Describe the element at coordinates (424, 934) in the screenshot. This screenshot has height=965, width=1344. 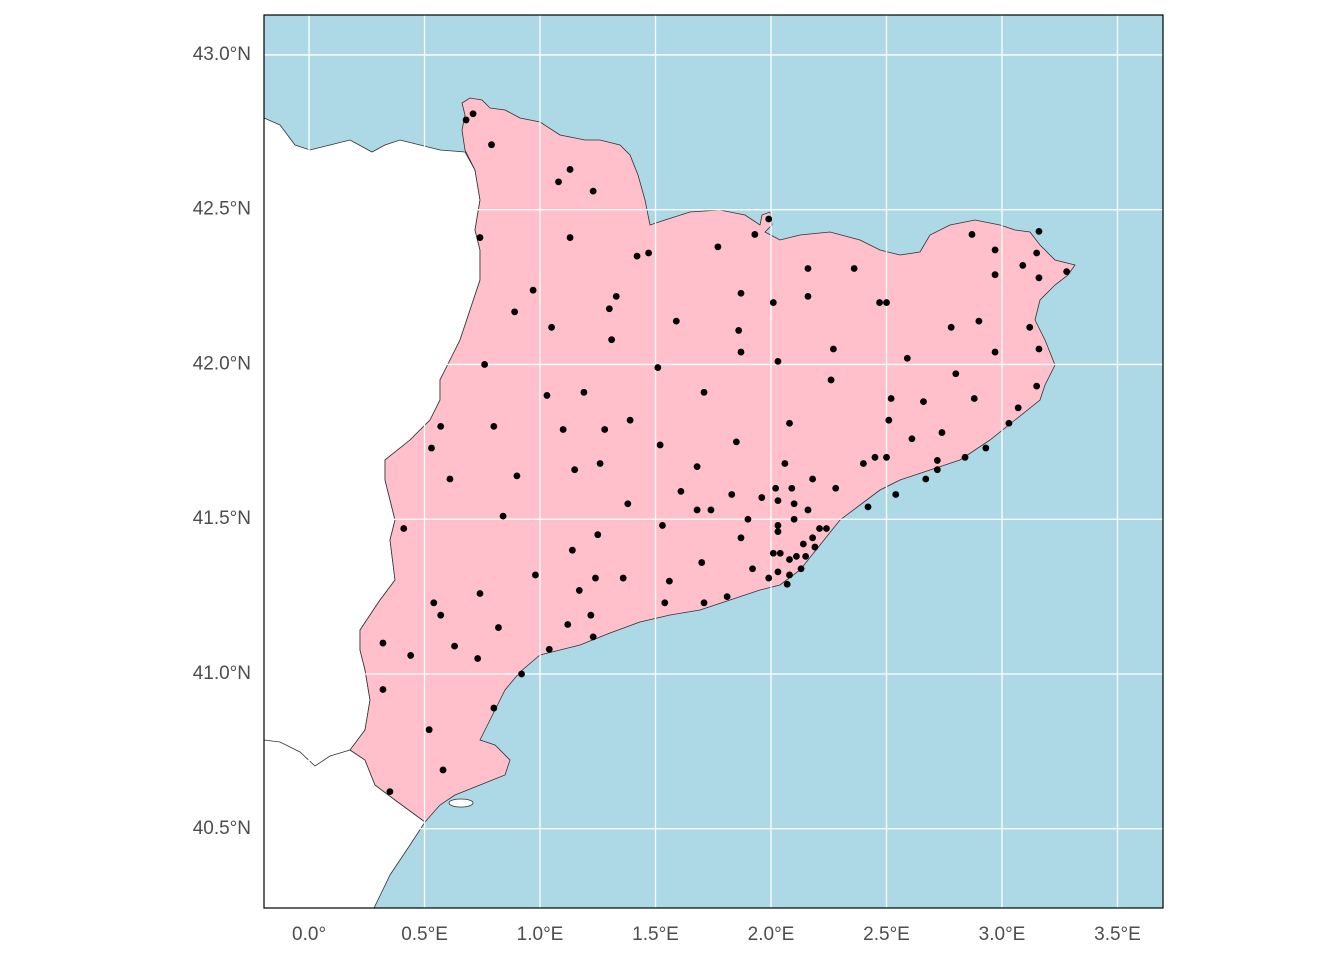
I see `x-tick-label: 0.5°E` at that location.